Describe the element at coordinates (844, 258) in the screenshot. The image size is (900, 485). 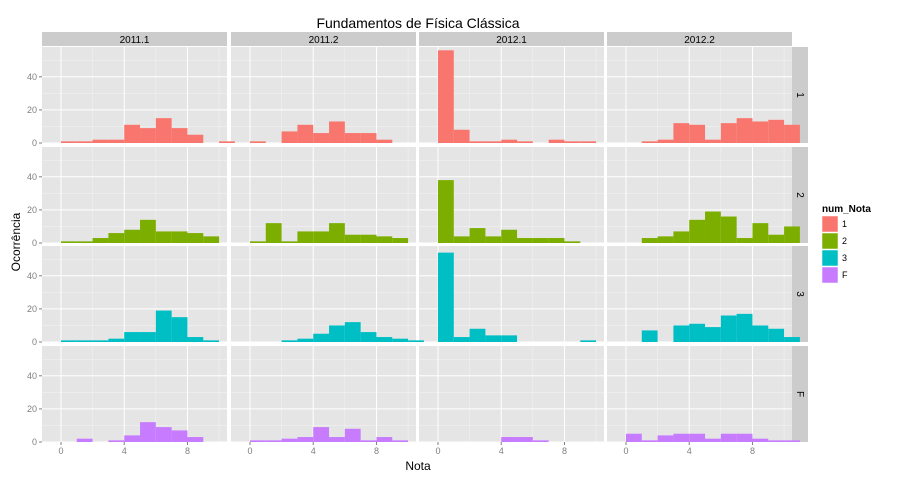
I see `legend-label: 3` at that location.